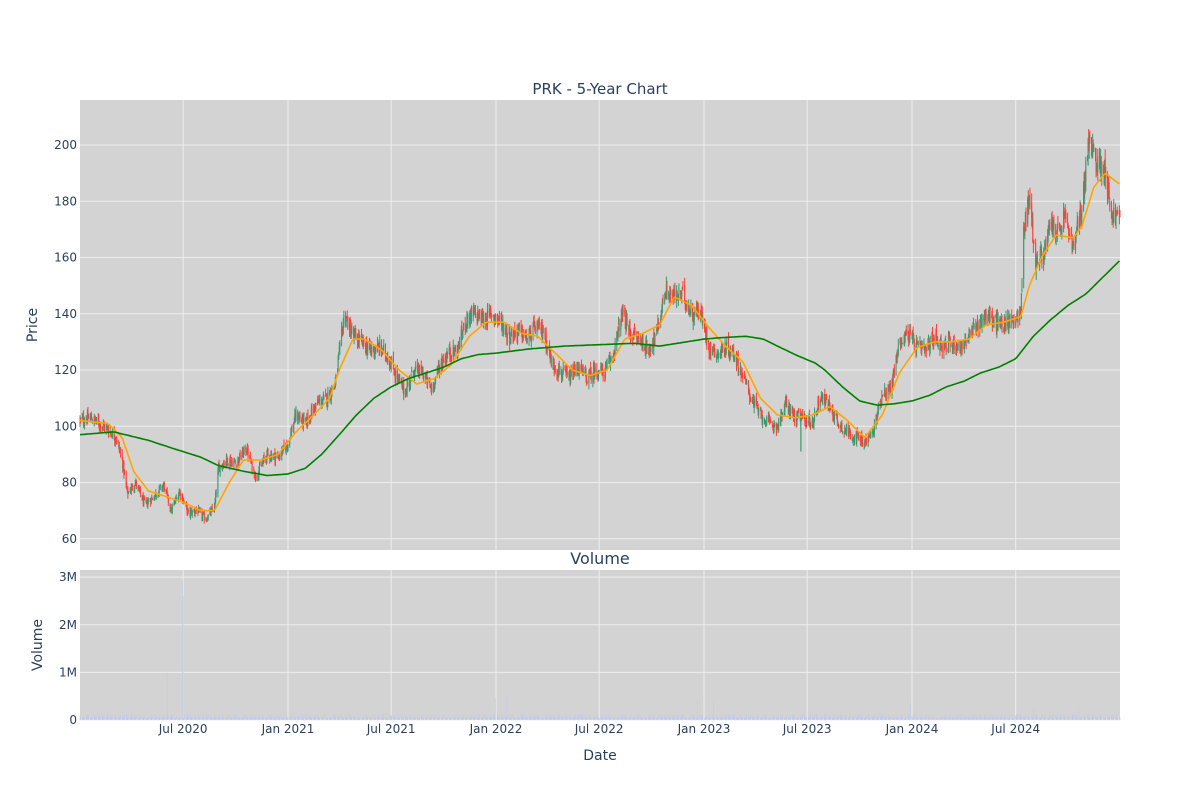 This screenshot has width=1200, height=804. Describe the element at coordinates (65, 370) in the screenshot. I see `price-y-tick-label: 120` at that location.